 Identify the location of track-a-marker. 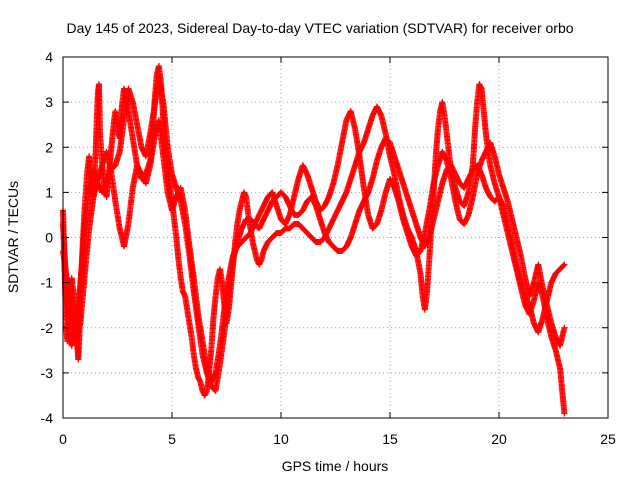
(564, 413).